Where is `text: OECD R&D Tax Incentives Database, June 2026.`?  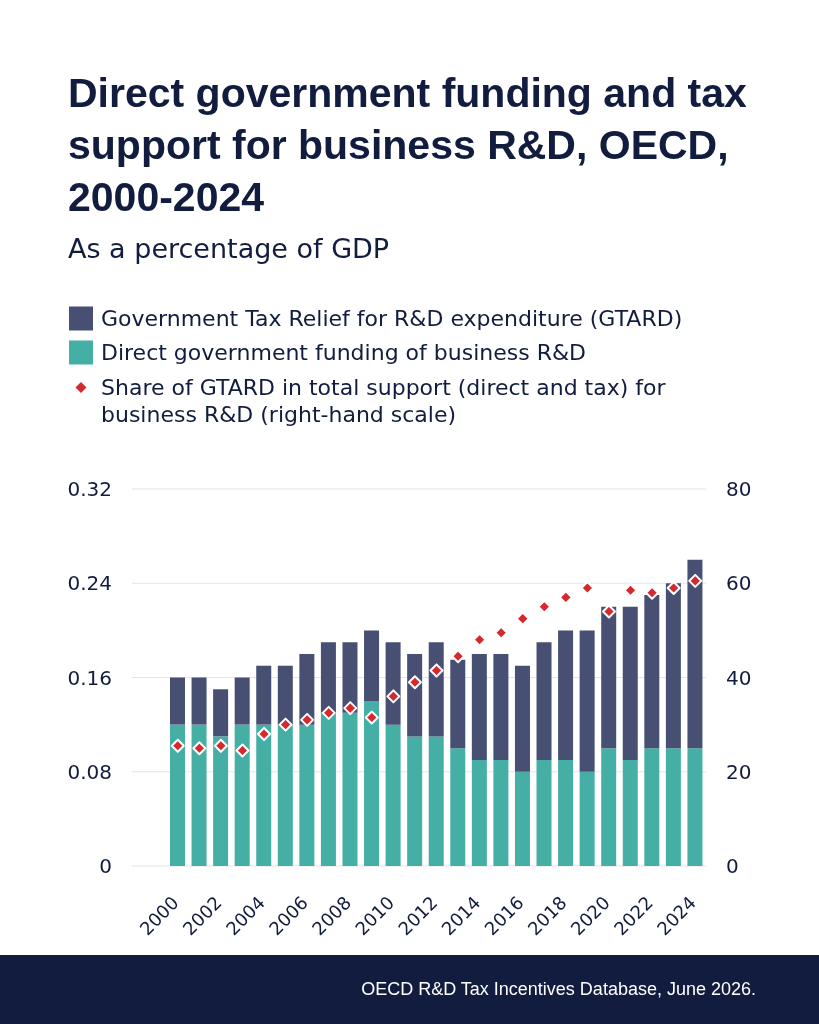 text: OECD R&D Tax Incentives Database, June 2026. is located at coordinates (559, 989).